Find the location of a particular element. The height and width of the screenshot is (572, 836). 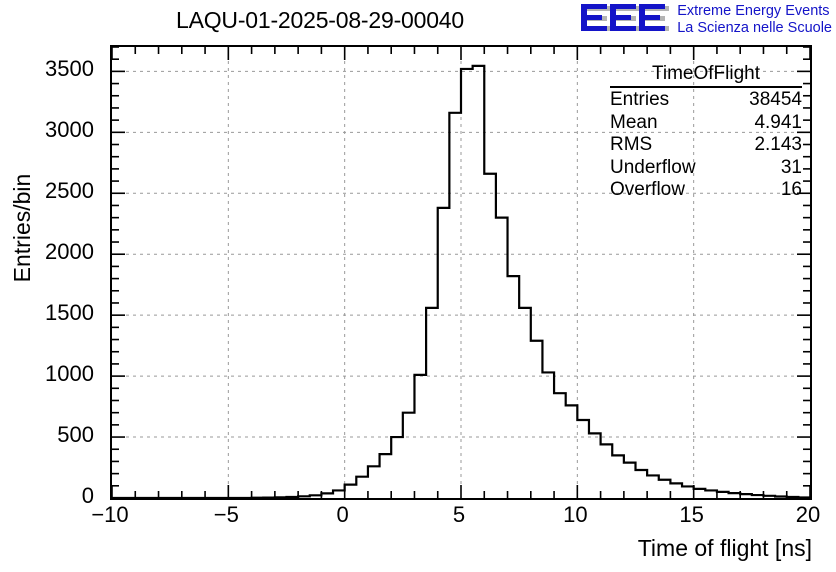

stats-value: 4.941 is located at coordinates (778, 122).